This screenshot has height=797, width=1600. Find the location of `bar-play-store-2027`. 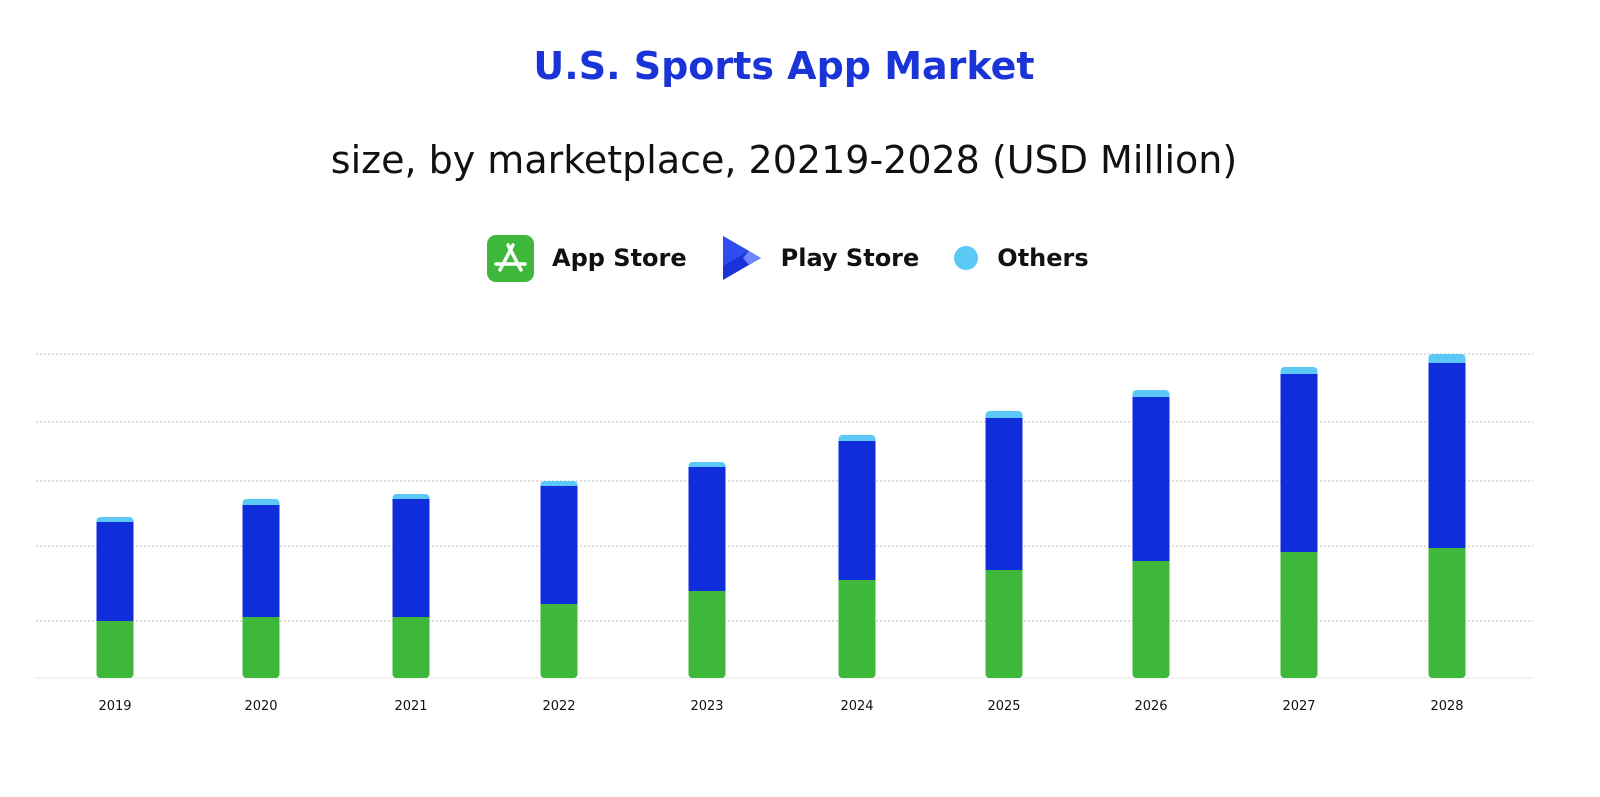

bar-play-store-2027 is located at coordinates (1299, 463).